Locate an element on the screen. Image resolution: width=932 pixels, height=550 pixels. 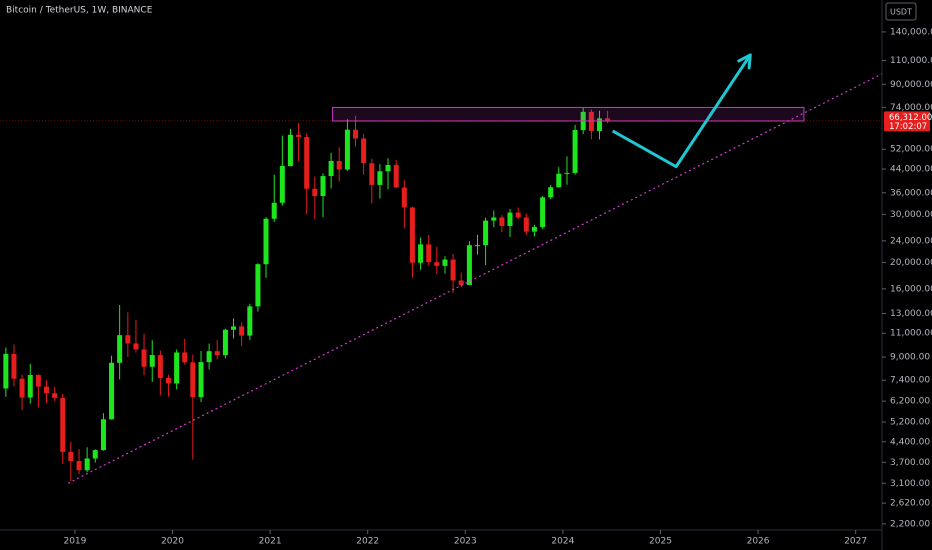
y-tick-label: 13,000.00 is located at coordinates (911, 314).